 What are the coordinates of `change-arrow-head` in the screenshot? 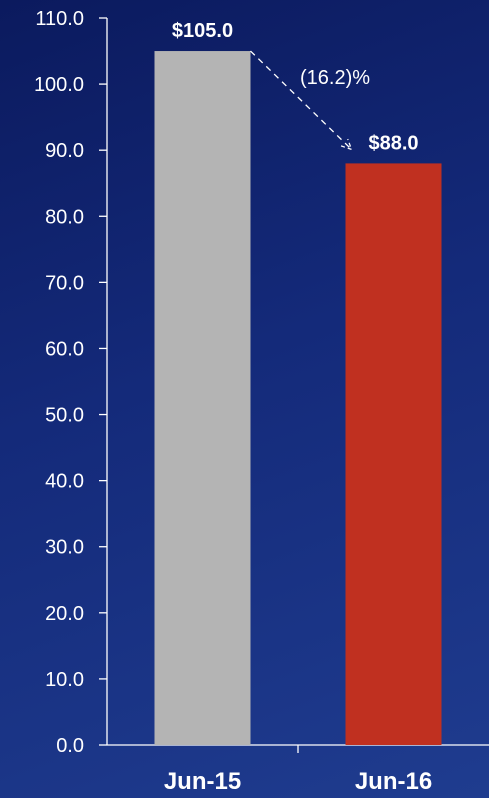 It's located at (346, 144).